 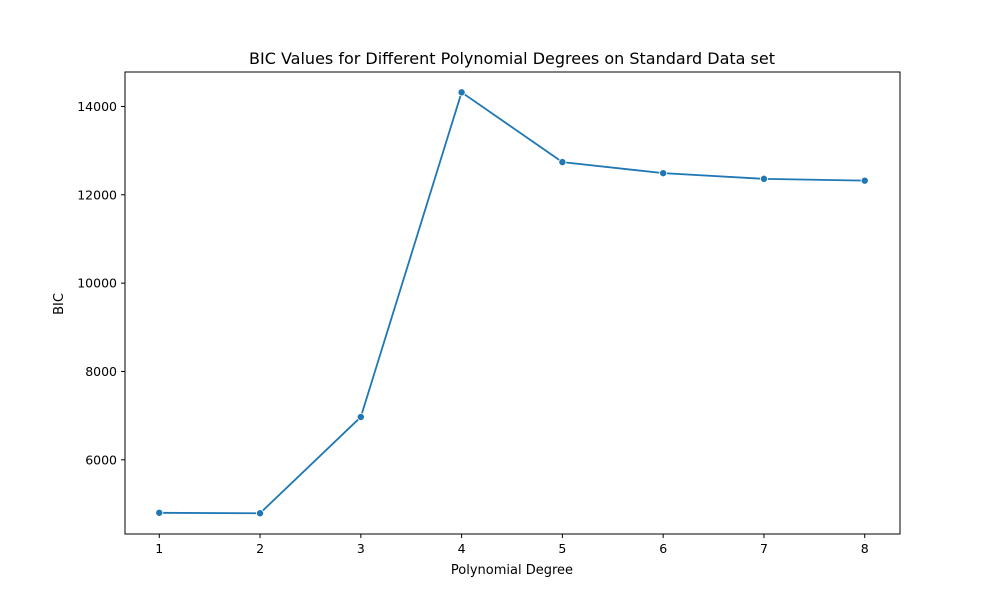 I want to click on y-tick-label: 10000, so click(x=97, y=283).